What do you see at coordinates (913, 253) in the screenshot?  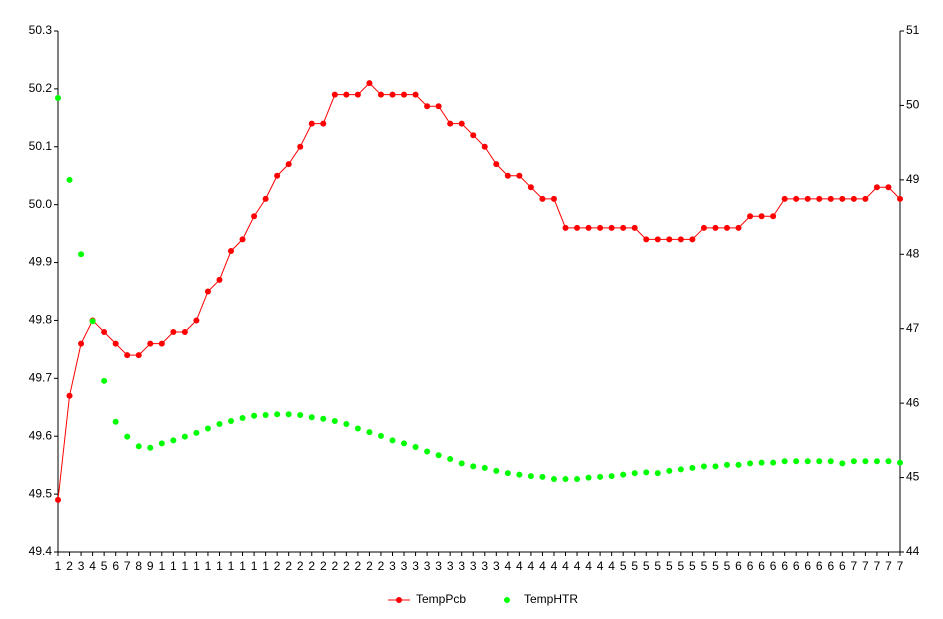 I see `y2-tick-label: 48` at bounding box center [913, 253].